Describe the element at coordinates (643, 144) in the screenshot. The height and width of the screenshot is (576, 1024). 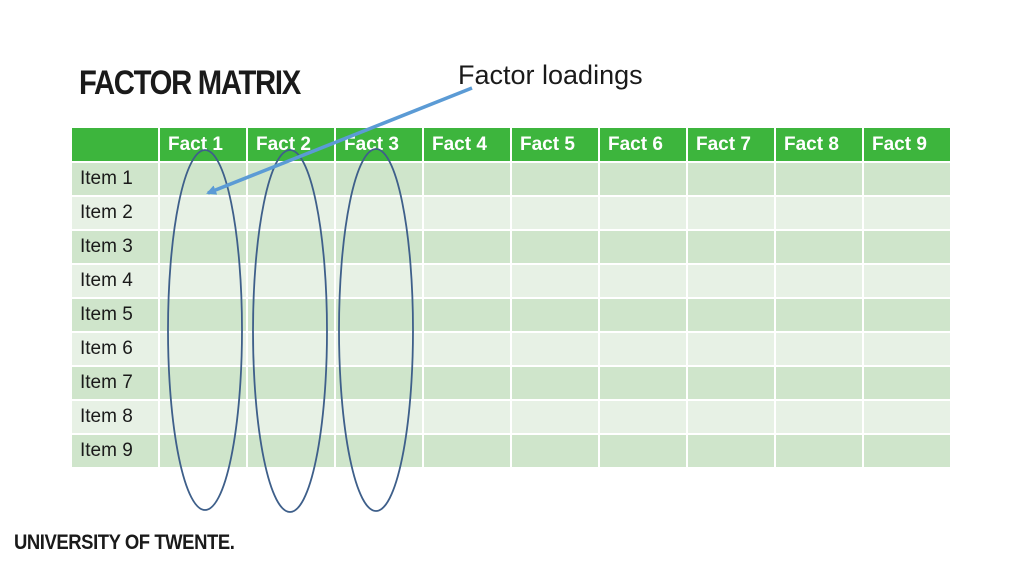
I see `column-header: Fact 6` at that location.